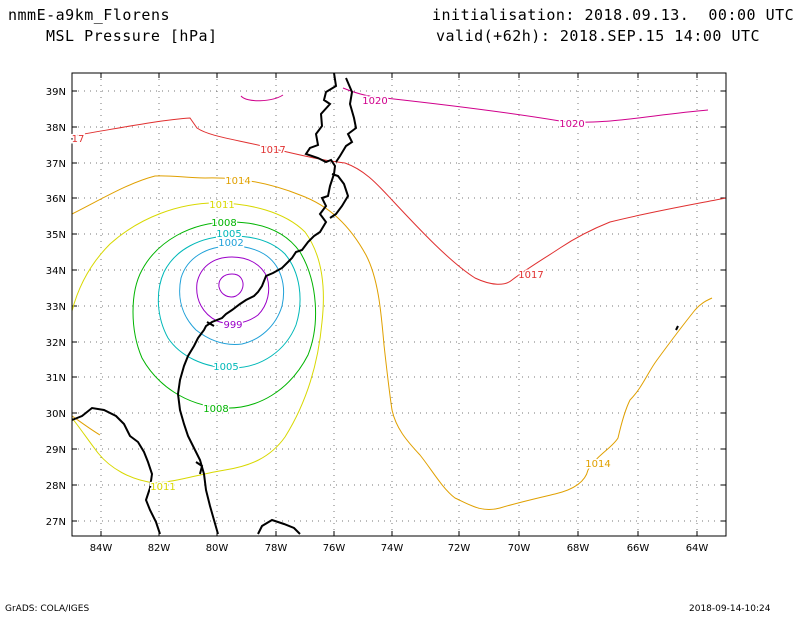 The image size is (800, 618). Describe the element at coordinates (232, 325) in the screenshot. I see `contour-label: 999` at that location.